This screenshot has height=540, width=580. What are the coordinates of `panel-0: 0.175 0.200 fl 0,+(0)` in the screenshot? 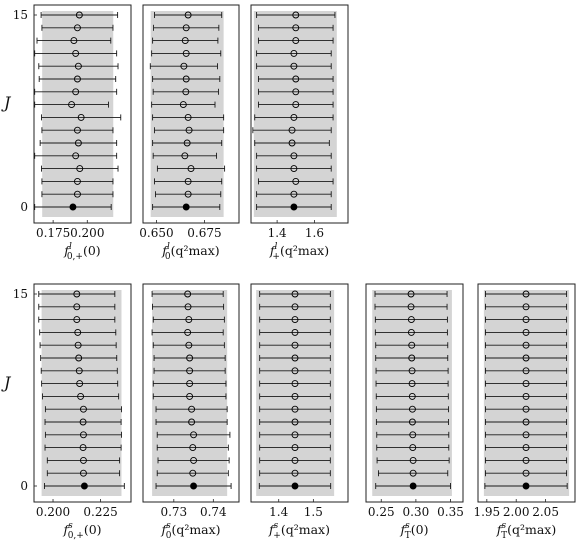 It's located at (82, 133).